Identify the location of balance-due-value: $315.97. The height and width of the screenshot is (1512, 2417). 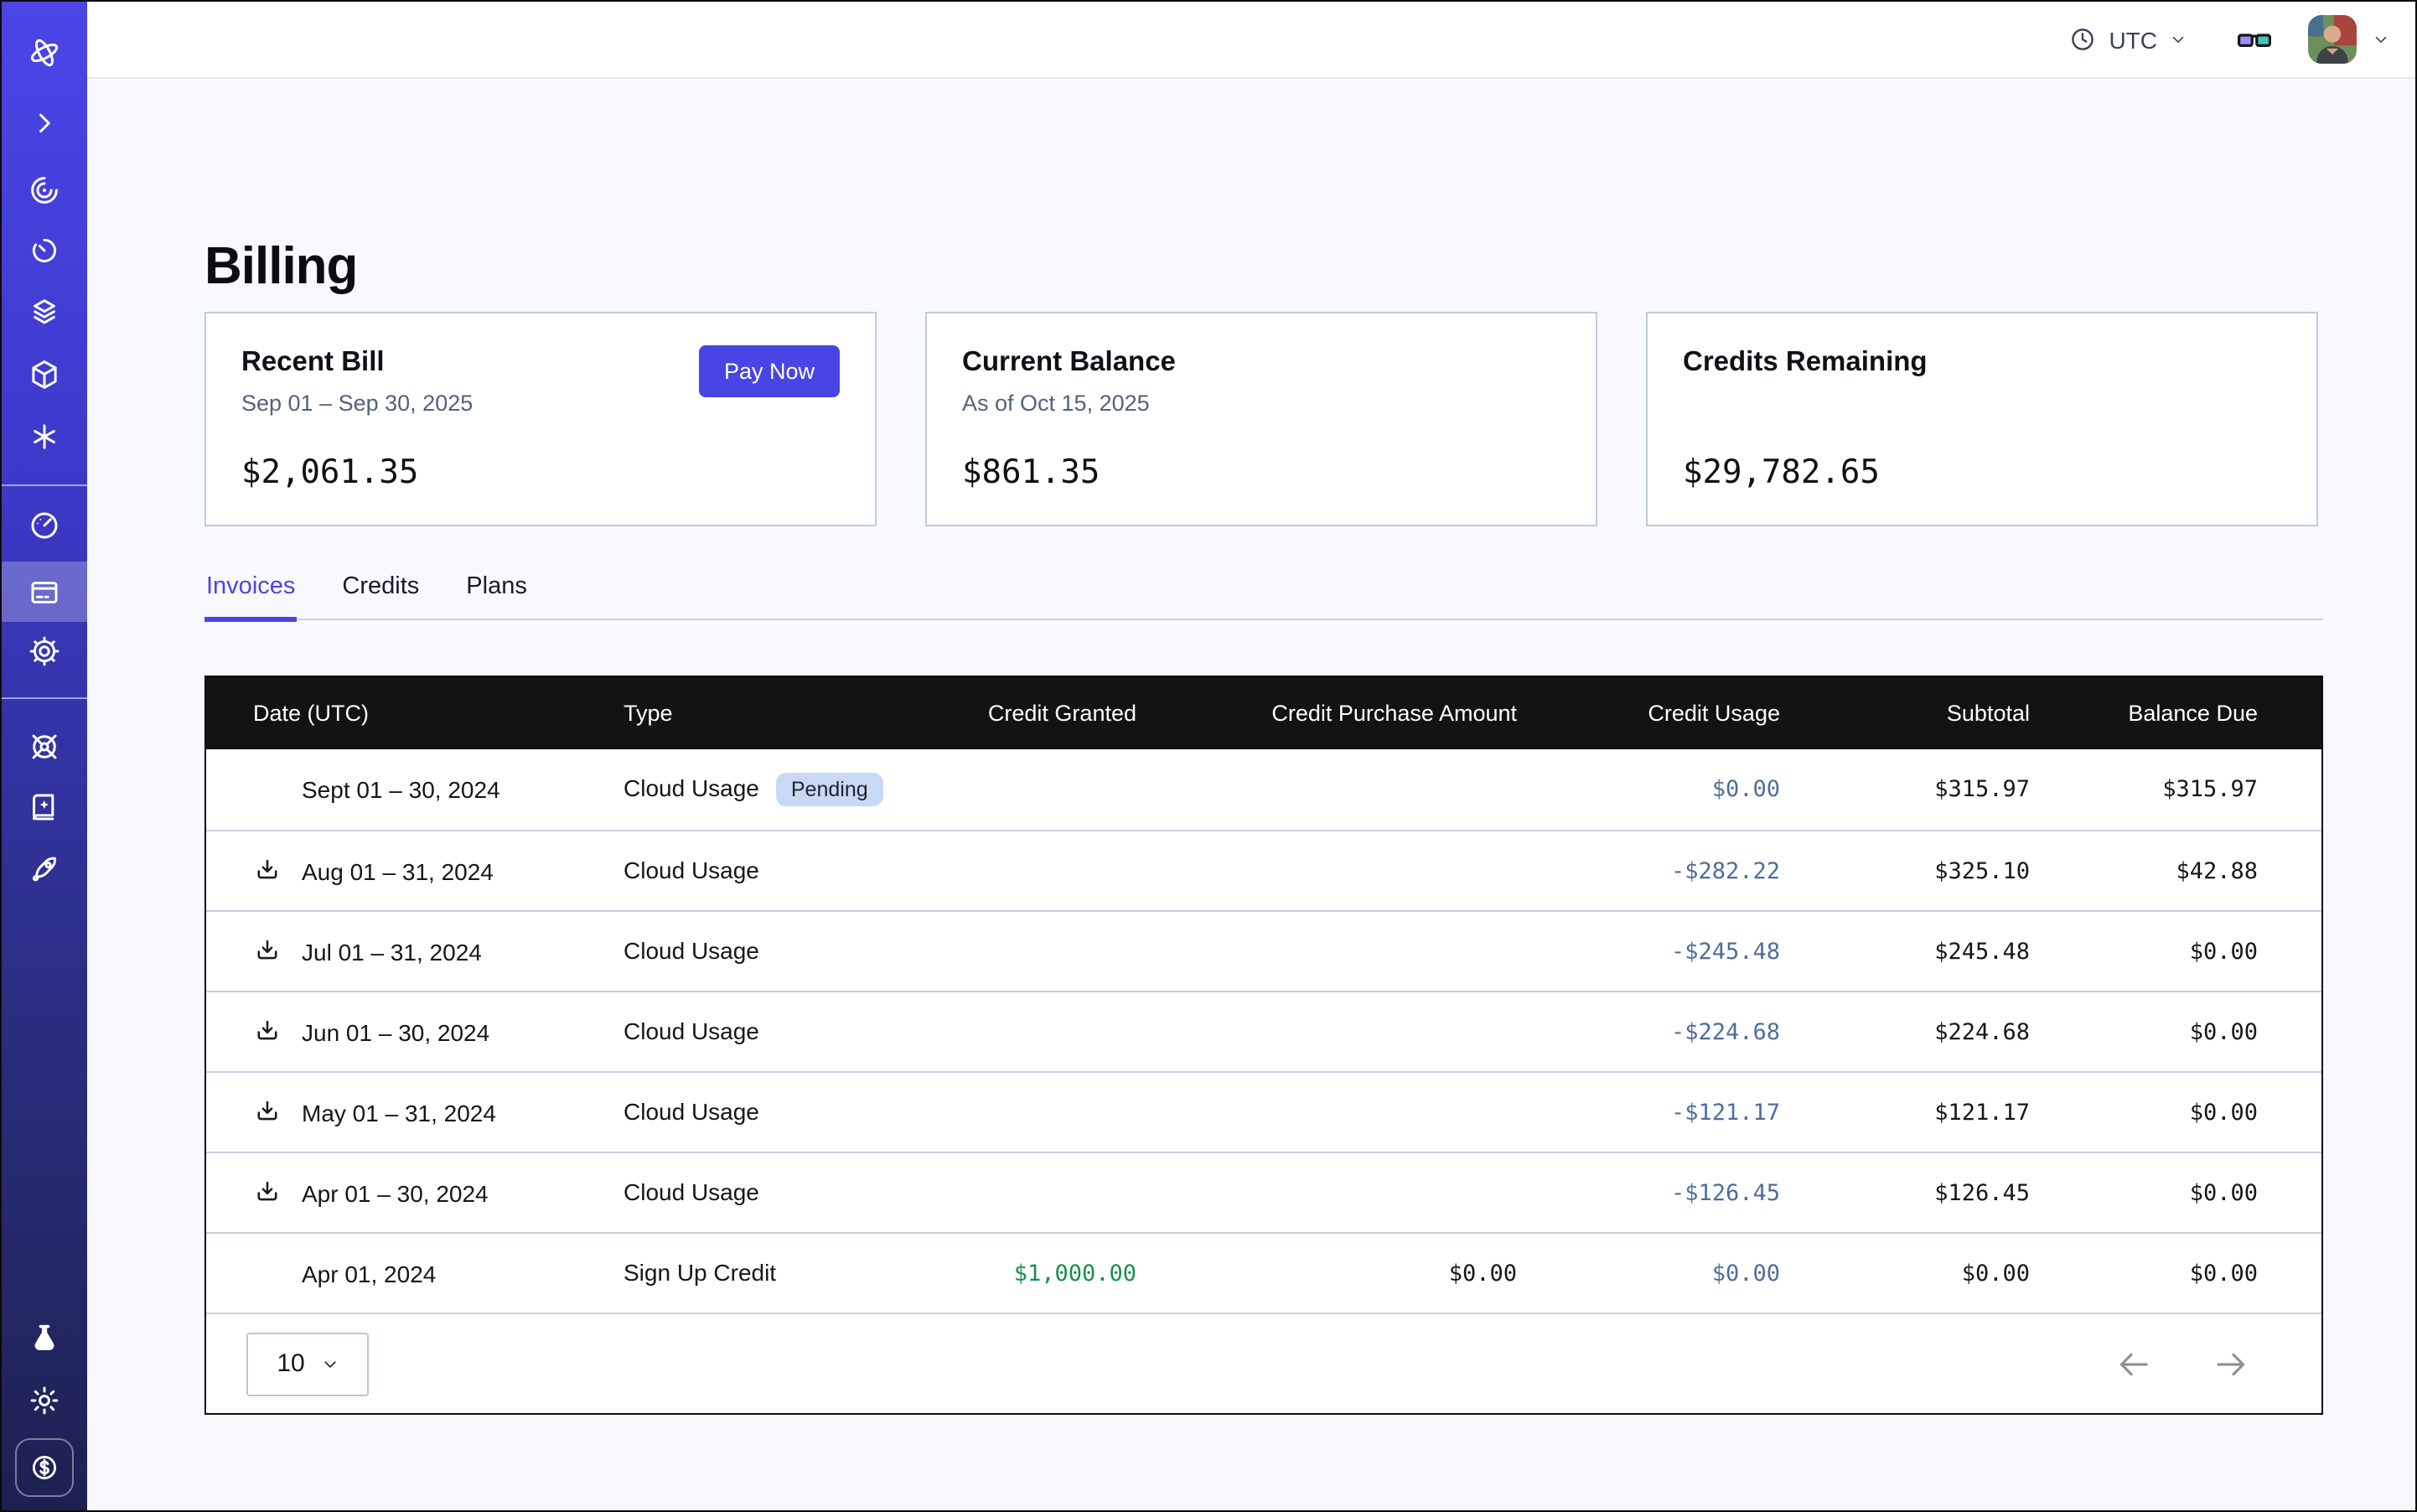
(2210, 789).